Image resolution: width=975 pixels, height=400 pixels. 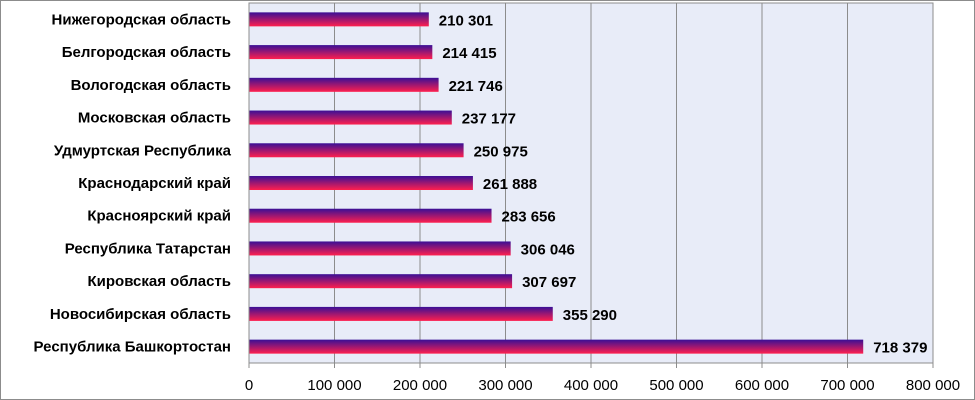 I want to click on data-label: 237 177, so click(x=489, y=119).